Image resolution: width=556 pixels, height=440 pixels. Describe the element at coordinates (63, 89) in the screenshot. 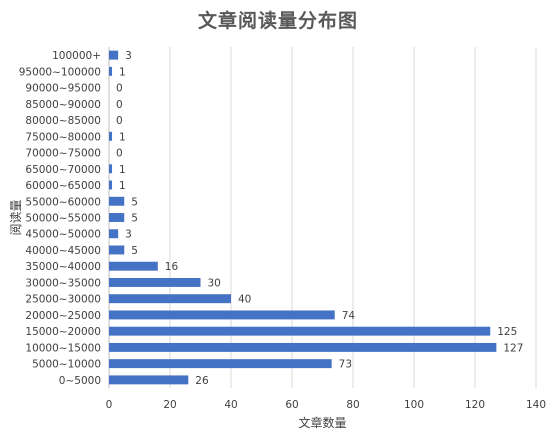

I see `y-tick-label: 90000~95000` at that location.